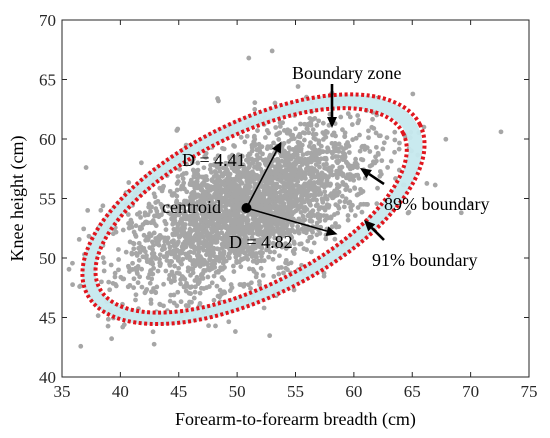 The height and width of the screenshot is (438, 550). What do you see at coordinates (47, 318) in the screenshot?
I see `y-tick-label: 45` at bounding box center [47, 318].